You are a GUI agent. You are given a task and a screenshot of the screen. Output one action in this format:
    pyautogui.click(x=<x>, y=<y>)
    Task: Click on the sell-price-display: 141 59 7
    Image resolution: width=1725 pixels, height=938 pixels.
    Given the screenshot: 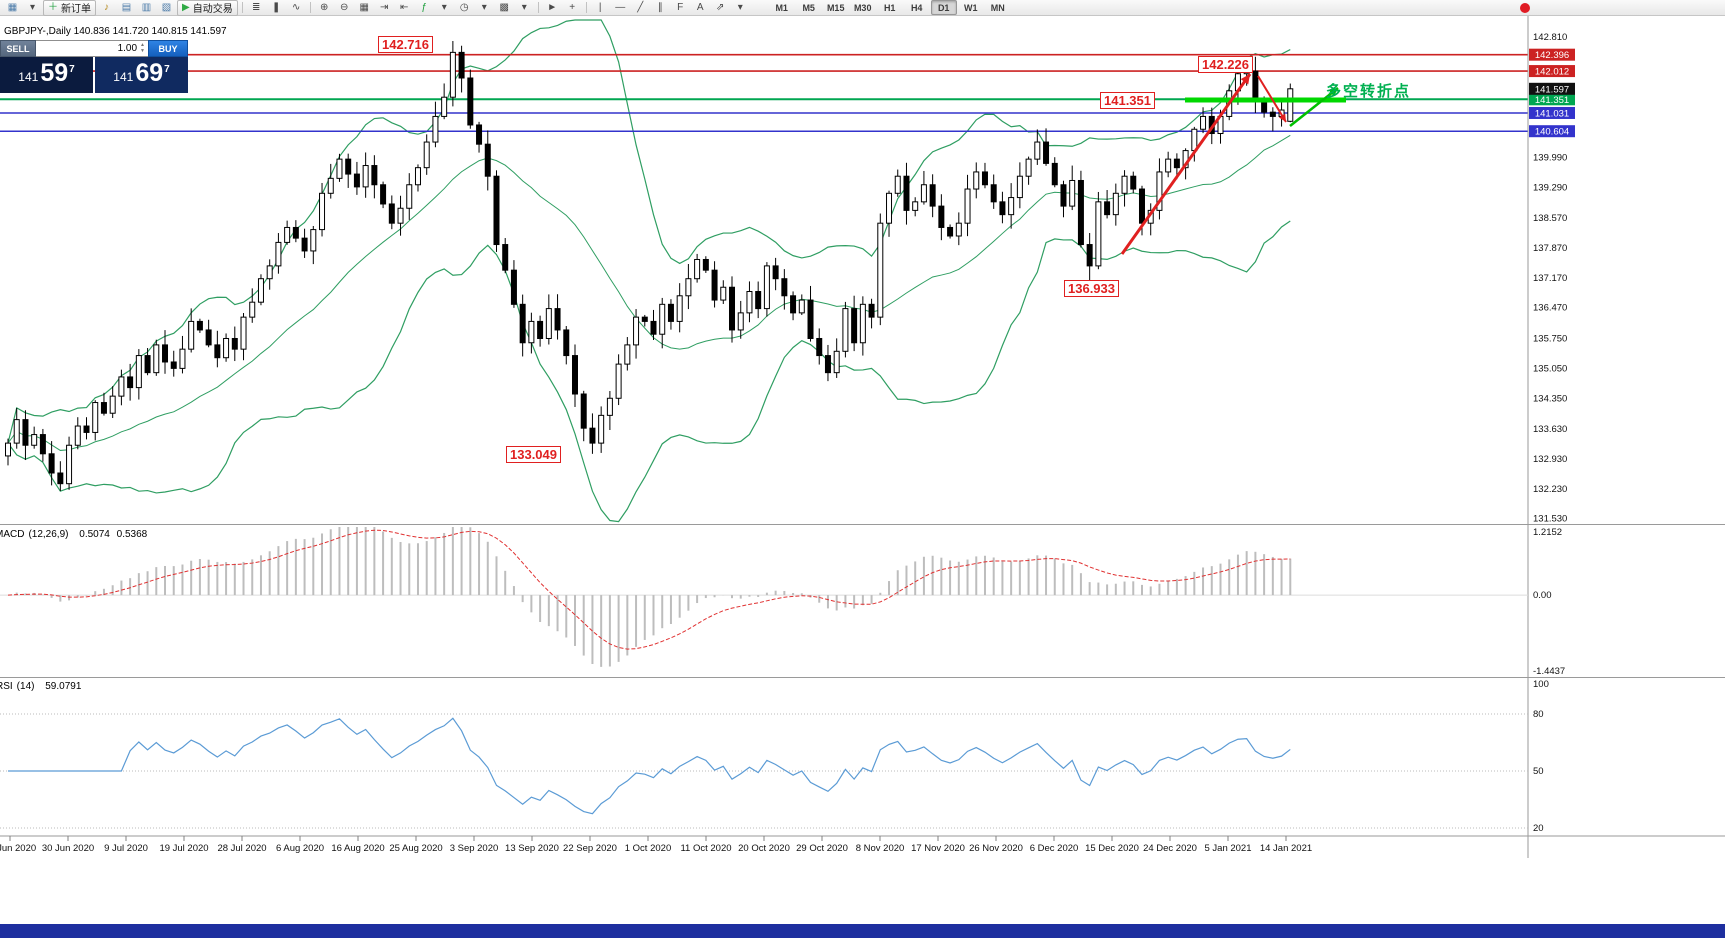 What is the action you would take?
    pyautogui.click(x=46, y=75)
    